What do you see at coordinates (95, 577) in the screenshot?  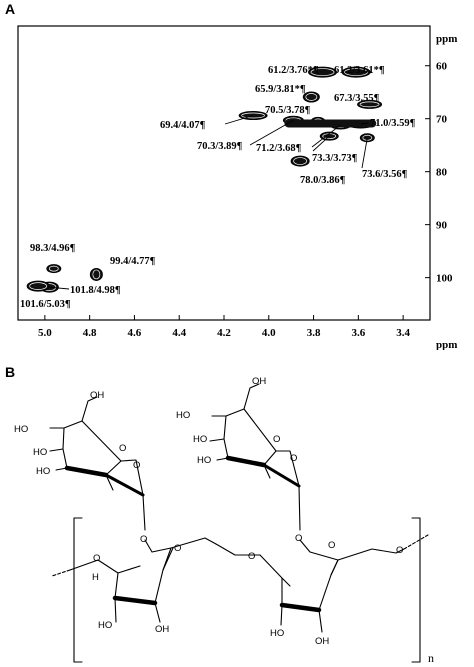 I see `atom-label: H` at bounding box center [95, 577].